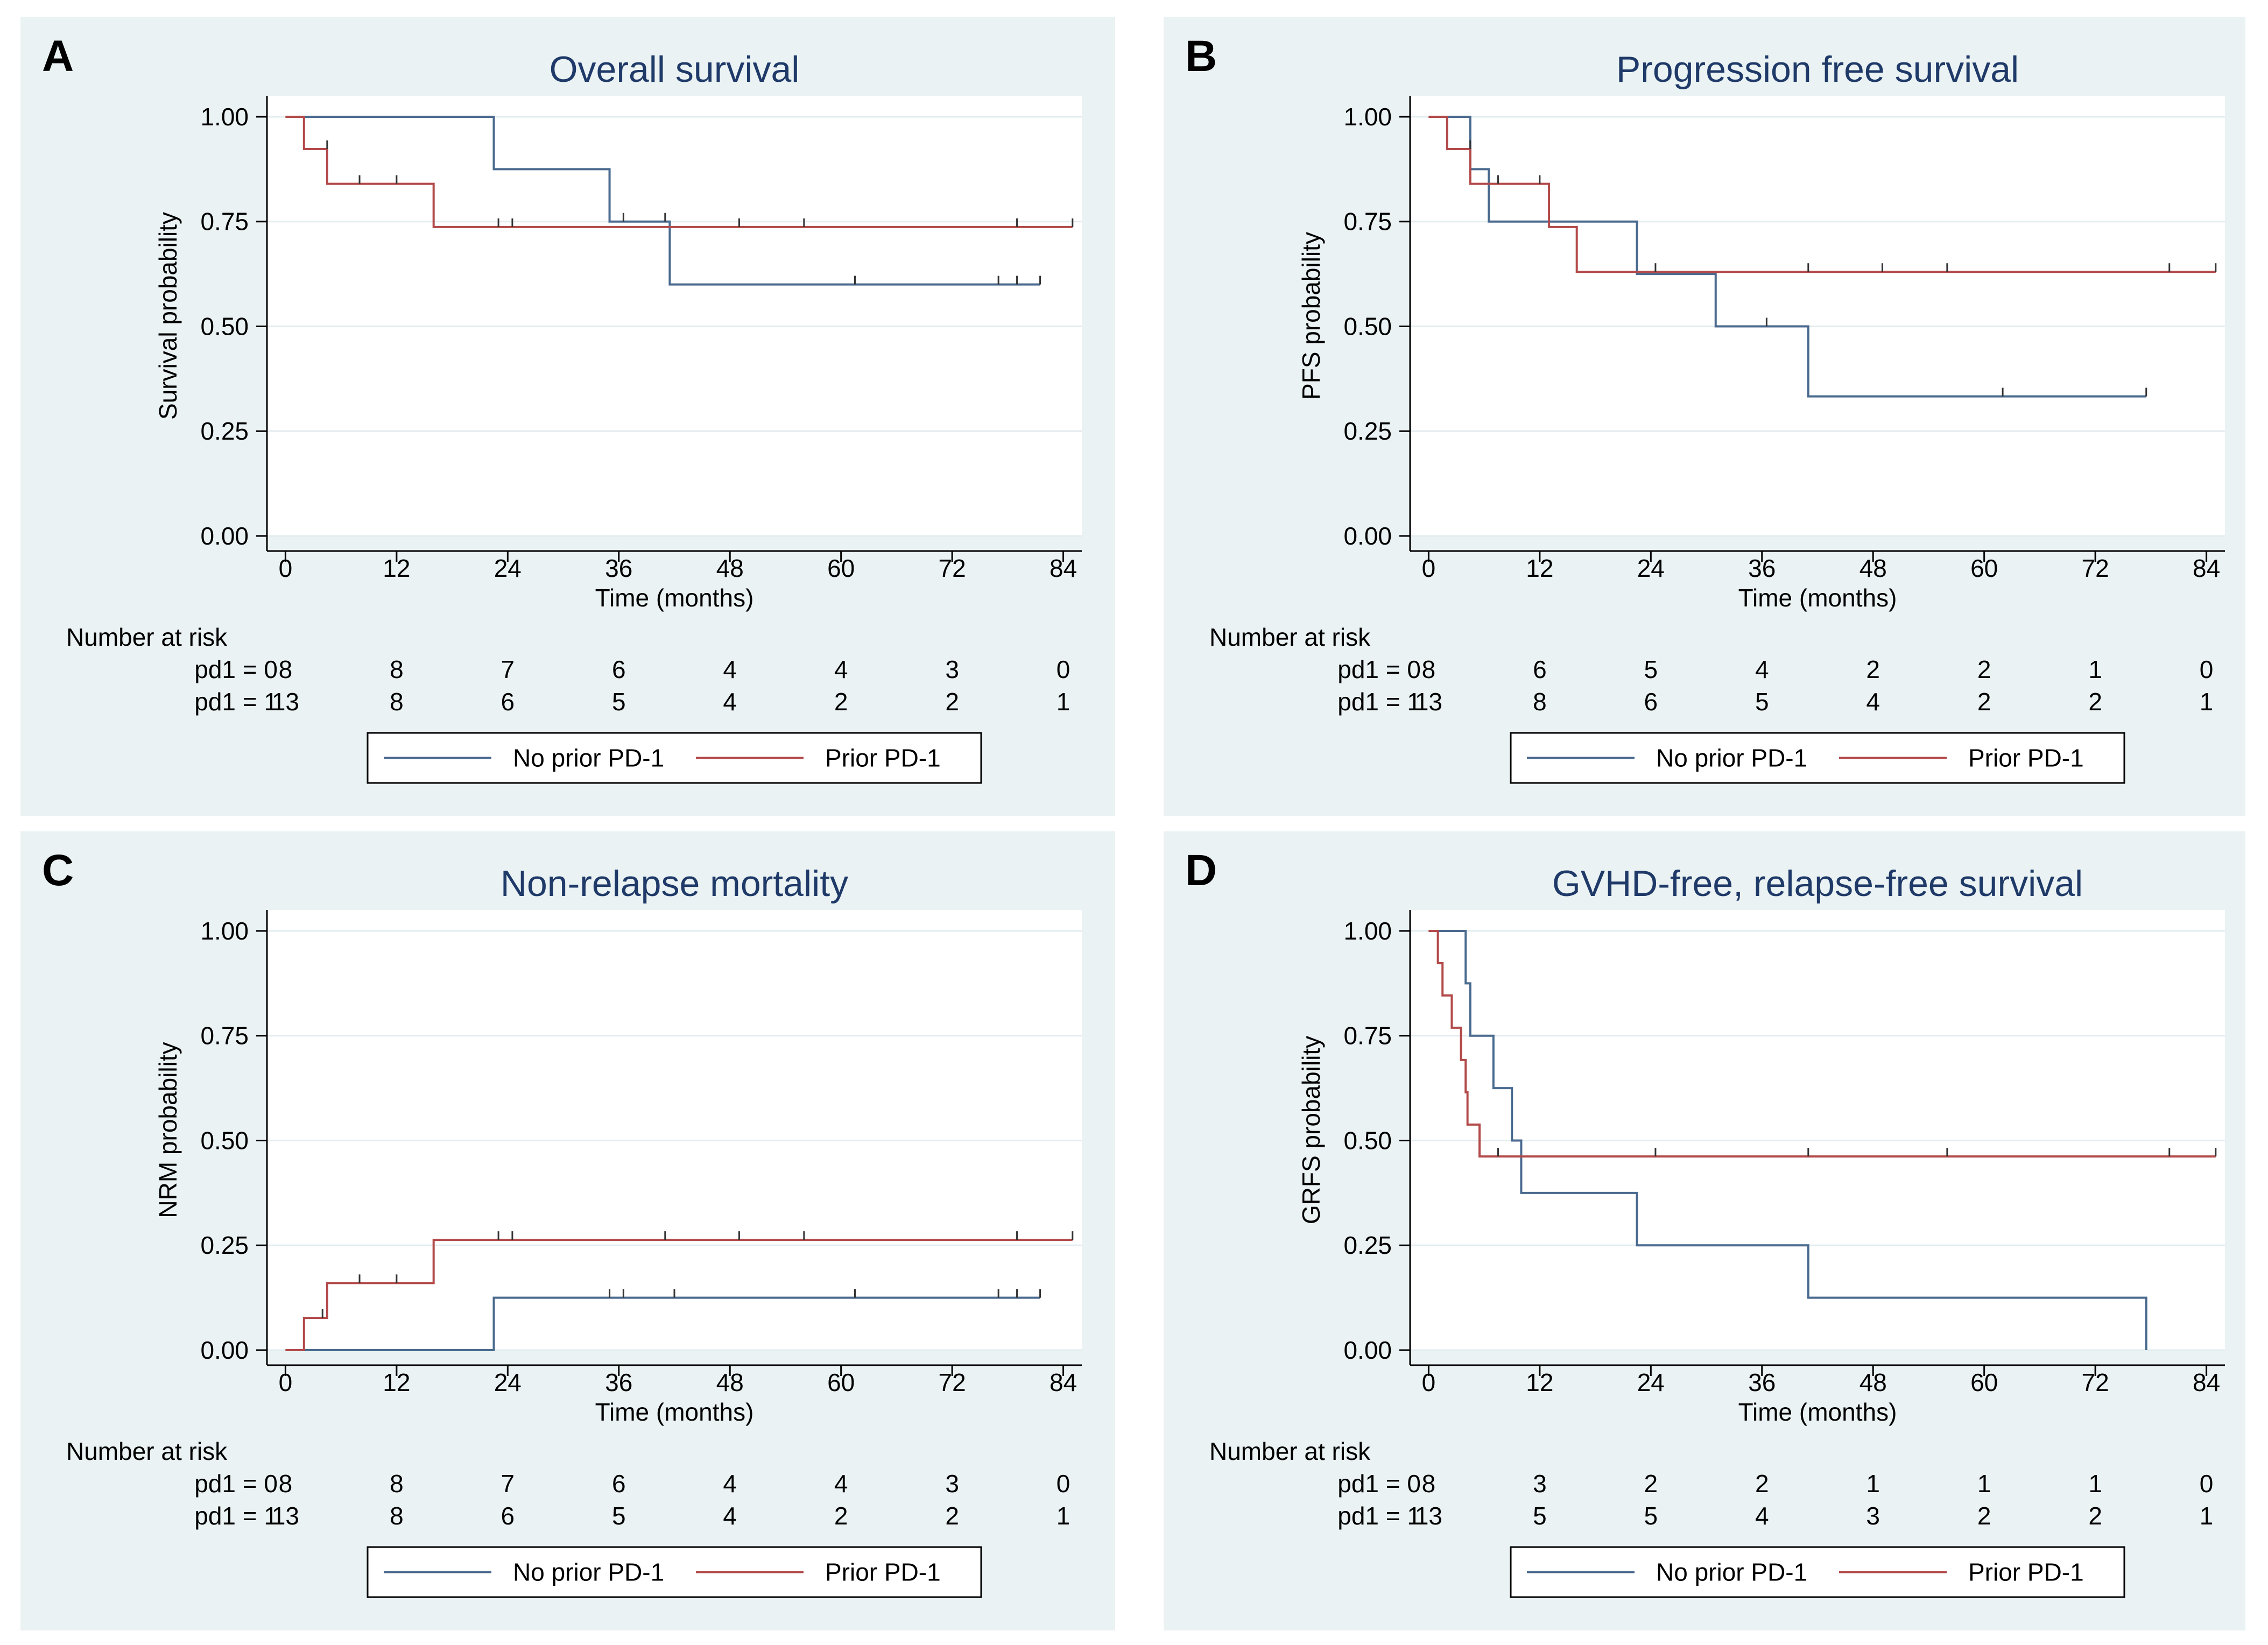 This screenshot has height=1645, width=2268. Describe the element at coordinates (224, 1245) in the screenshot. I see `y-tick-label: 0.25` at that location.